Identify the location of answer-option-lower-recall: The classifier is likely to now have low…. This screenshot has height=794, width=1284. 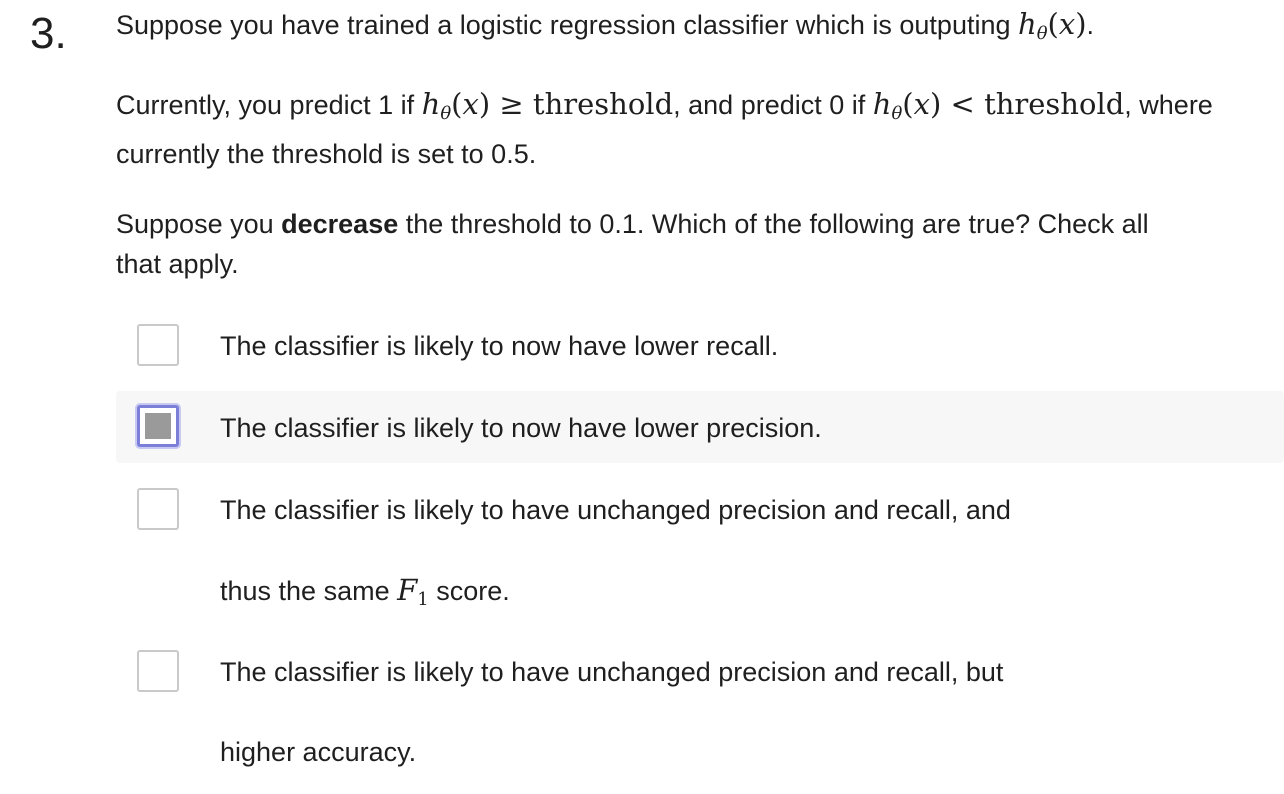
(700, 346).